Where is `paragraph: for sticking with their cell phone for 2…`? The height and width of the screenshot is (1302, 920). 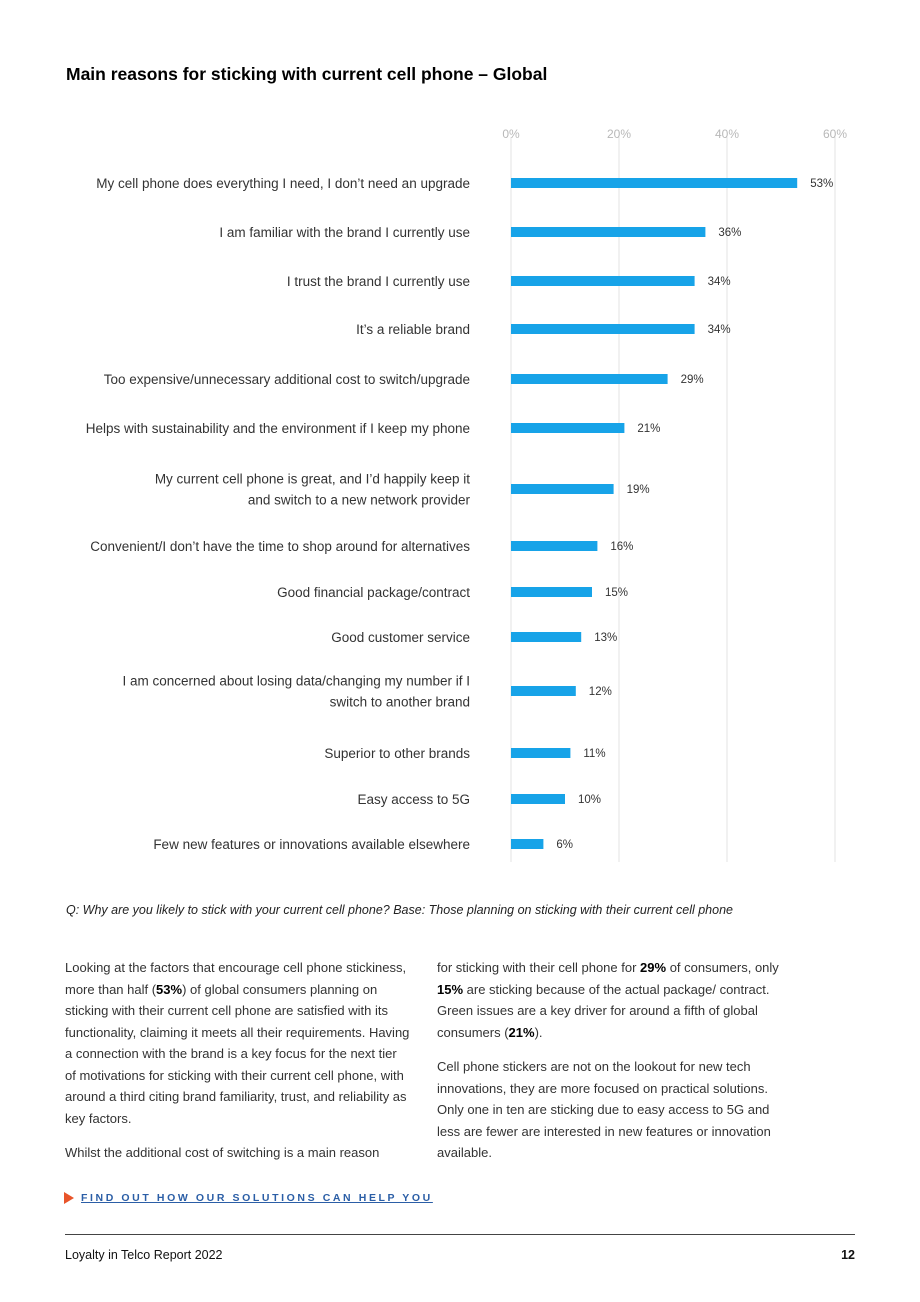 paragraph: for sticking with their cell phone for 2… is located at coordinates (608, 1000).